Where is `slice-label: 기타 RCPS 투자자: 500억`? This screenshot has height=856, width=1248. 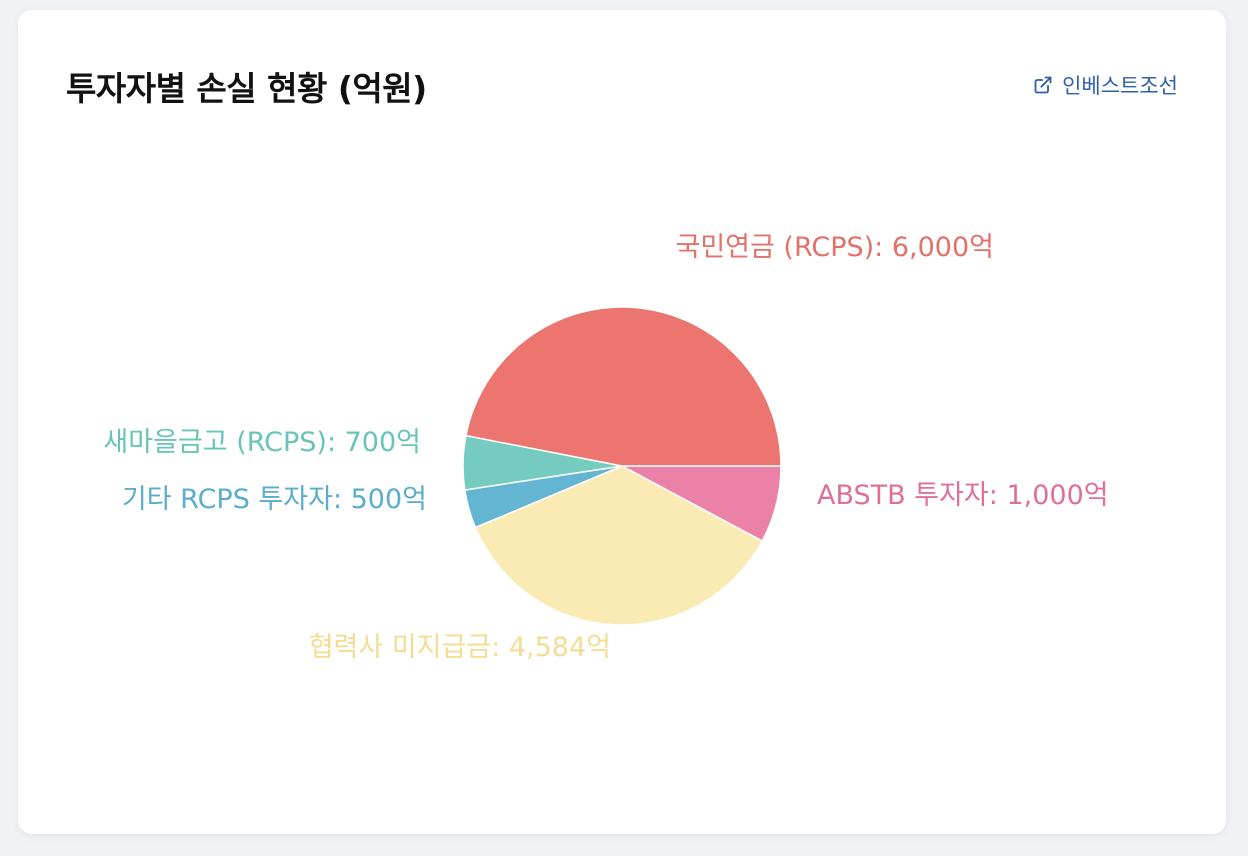 slice-label: 기타 RCPS 투자자: 500억 is located at coordinates (274, 499).